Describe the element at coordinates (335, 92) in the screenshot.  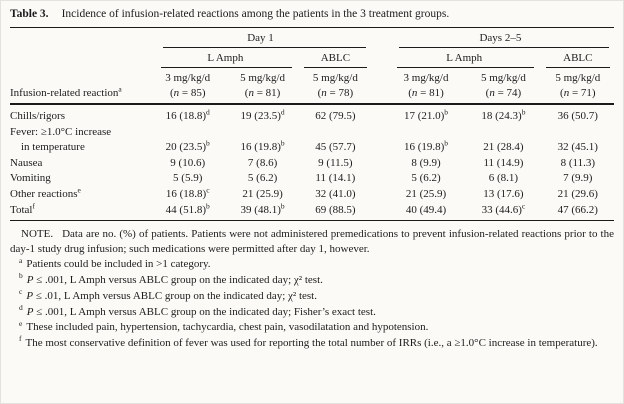
I see `n-label: (n = 78)` at that location.